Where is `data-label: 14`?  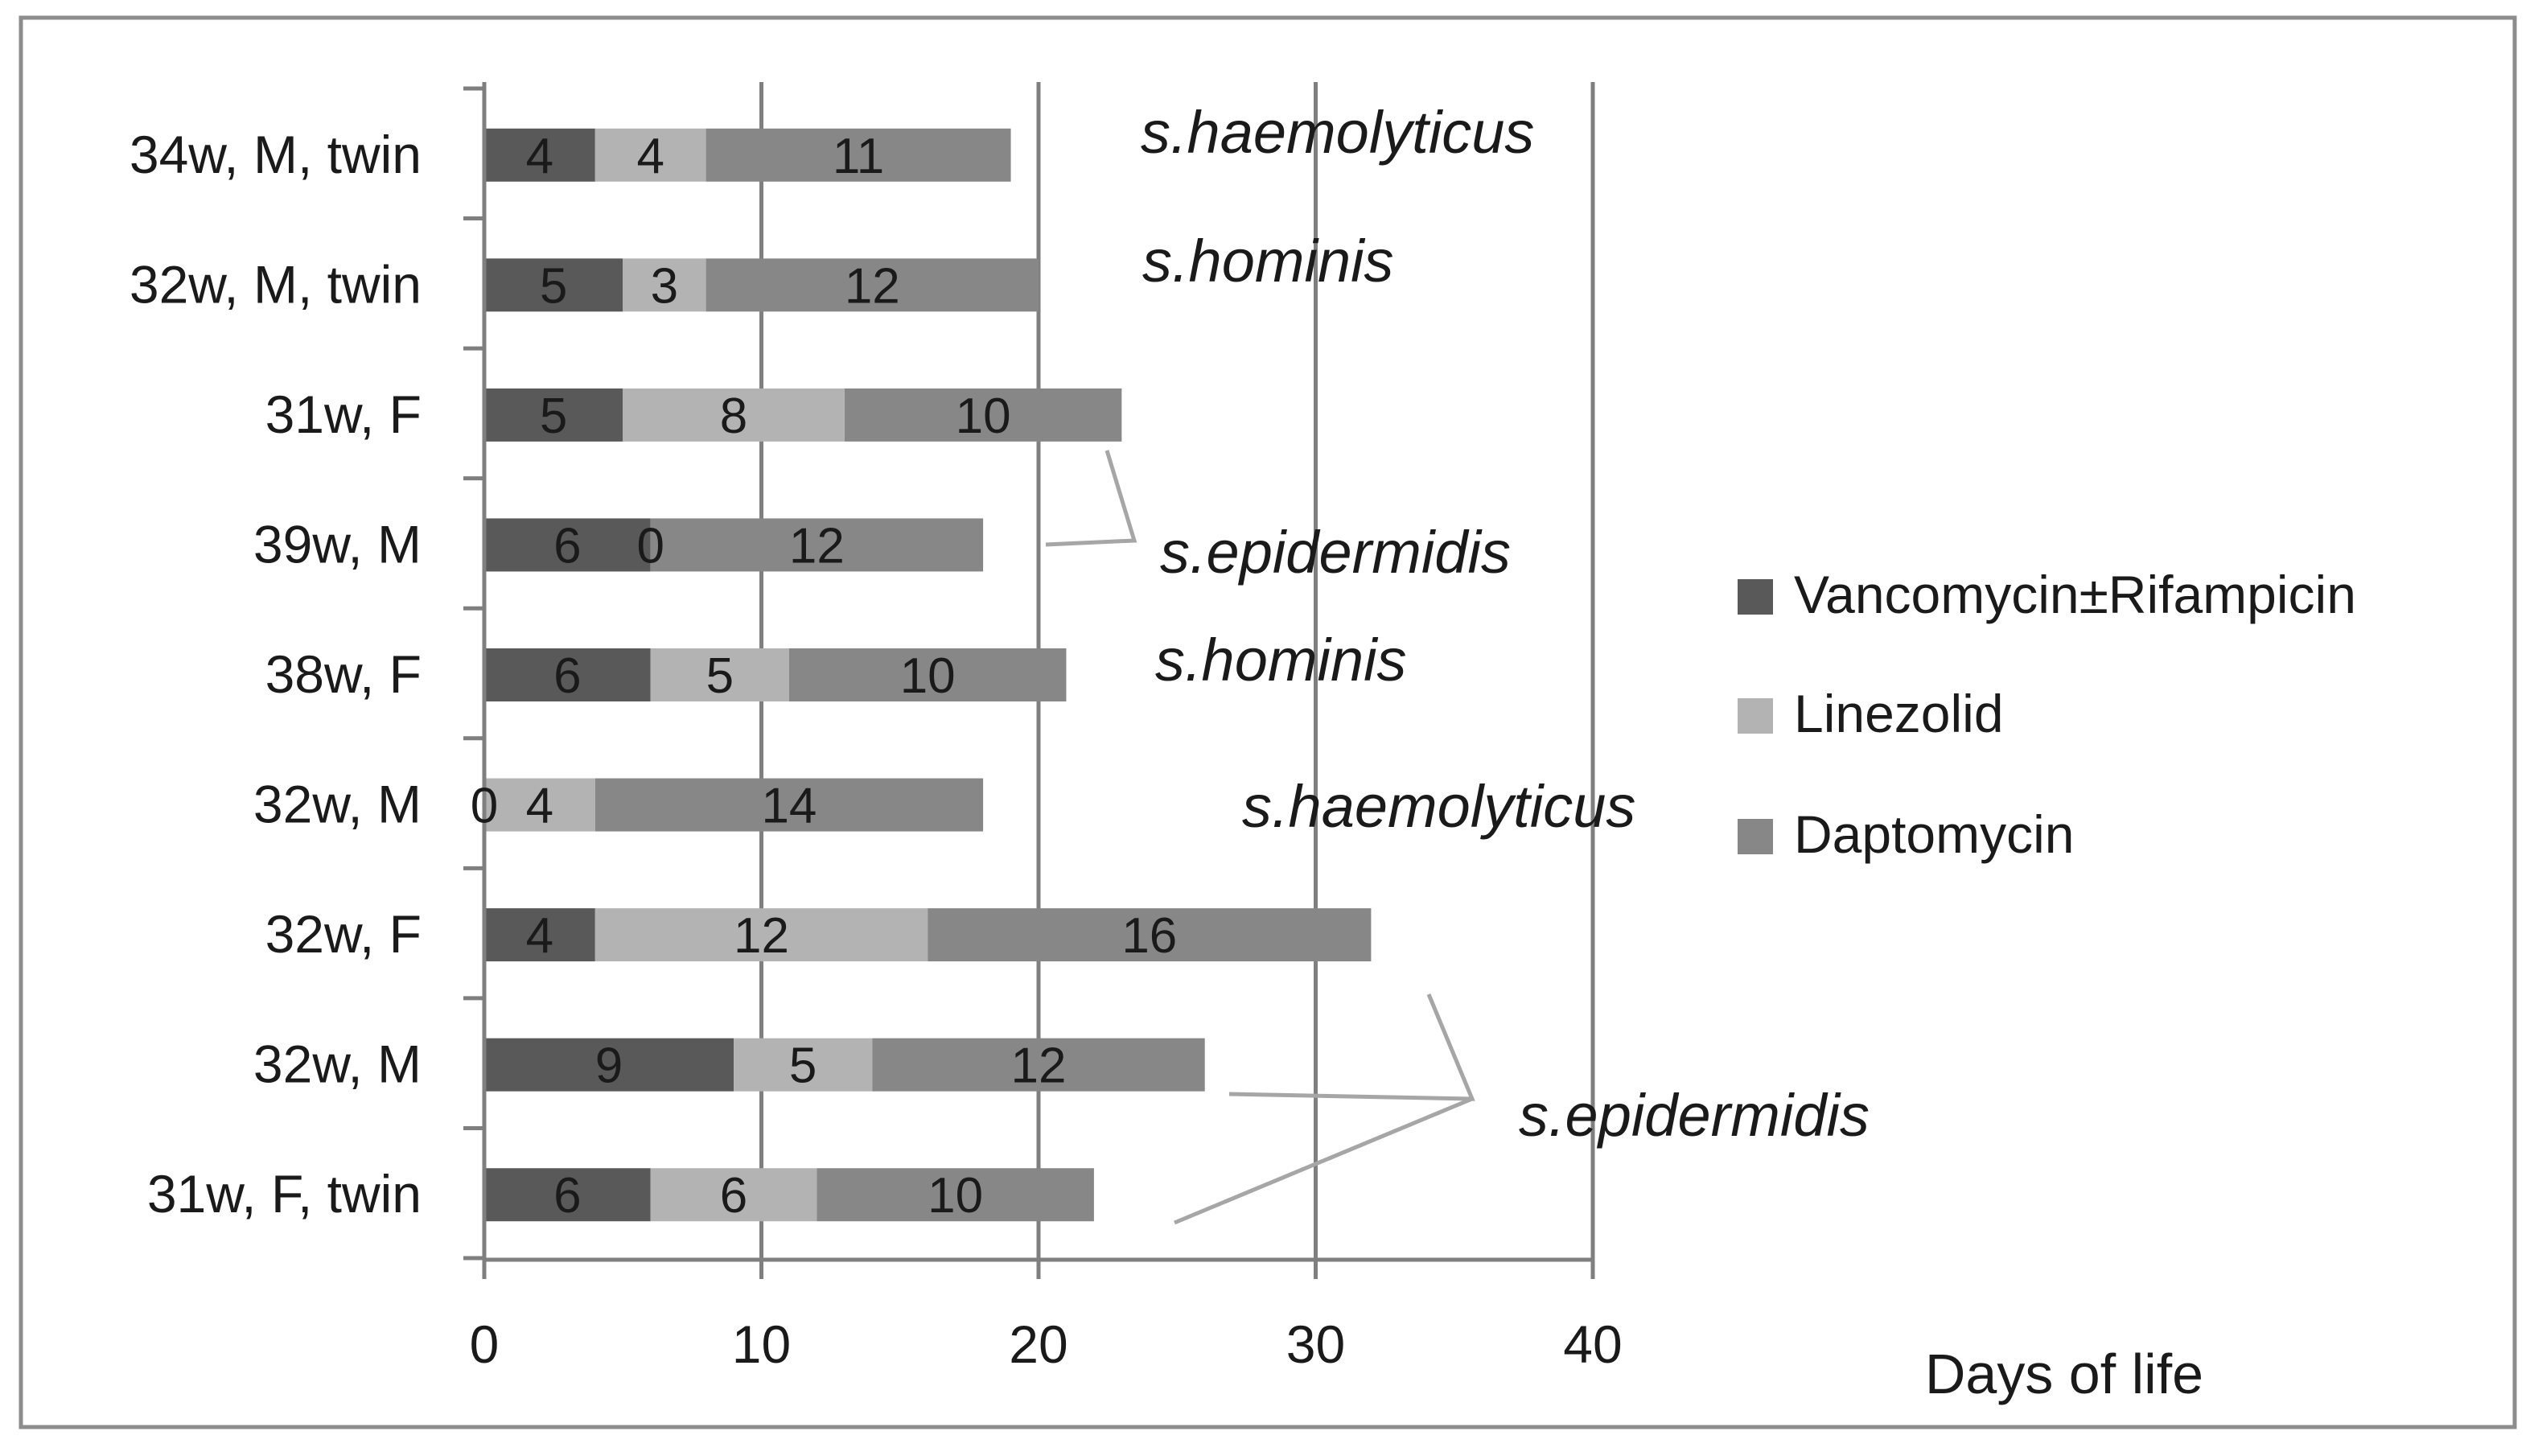
data-label: 14 is located at coordinates (789, 806).